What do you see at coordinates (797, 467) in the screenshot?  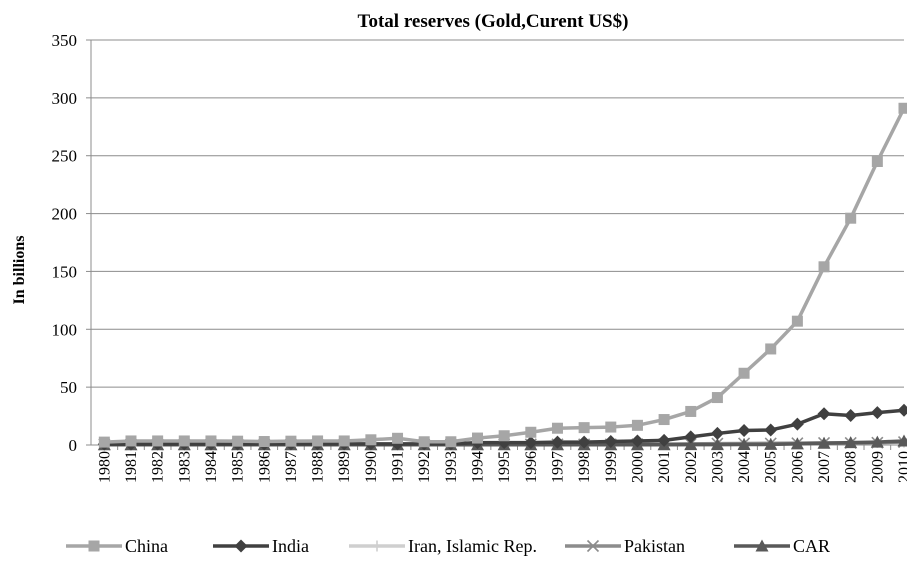 I see `x-tick-label: 2006` at bounding box center [797, 467].